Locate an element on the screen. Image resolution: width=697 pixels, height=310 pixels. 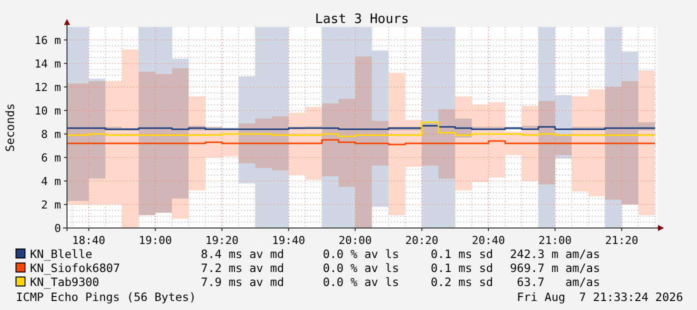
text: 7.2 ms av md is located at coordinates (242, 268).